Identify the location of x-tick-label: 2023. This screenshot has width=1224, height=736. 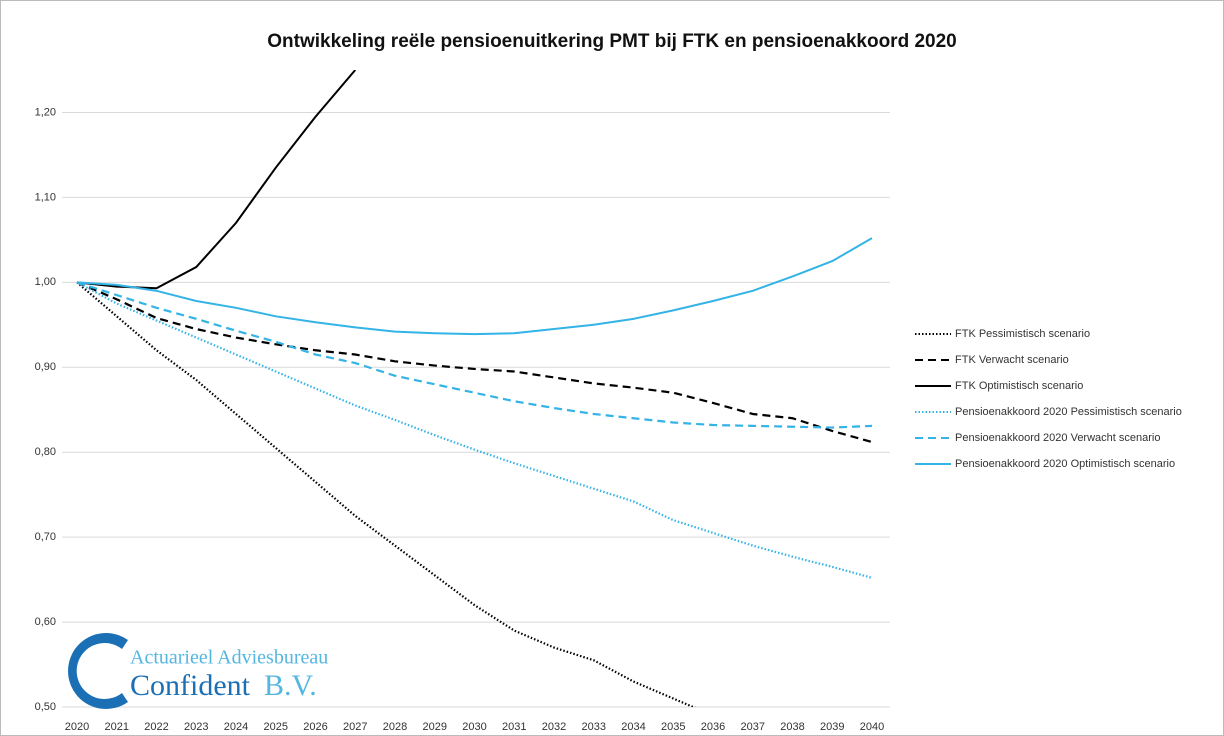
(196, 727).